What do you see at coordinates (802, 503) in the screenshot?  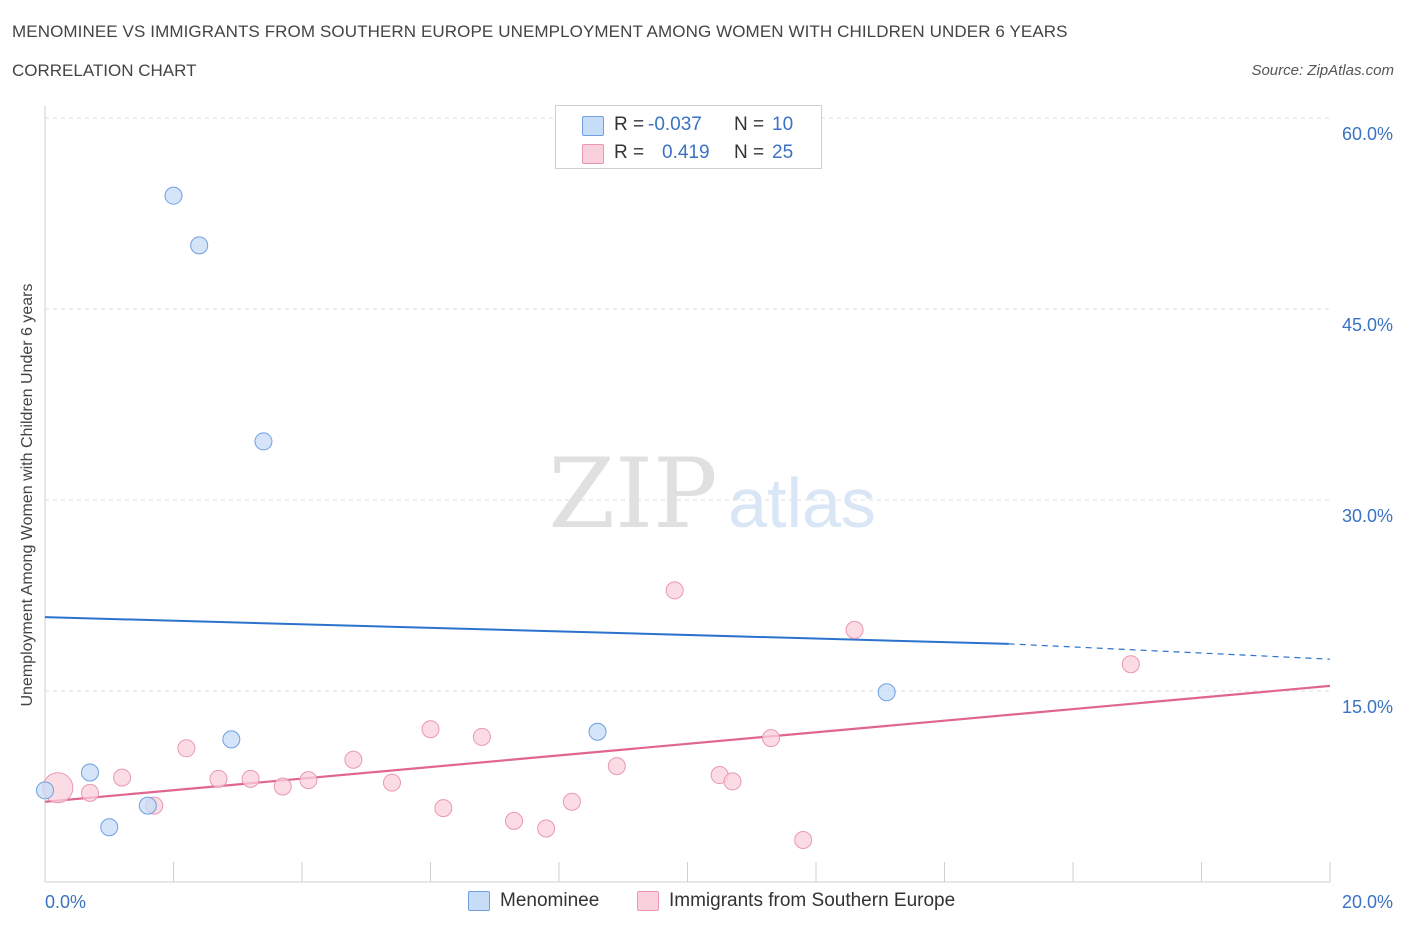 I see `watermark-atlas: atlas` at bounding box center [802, 503].